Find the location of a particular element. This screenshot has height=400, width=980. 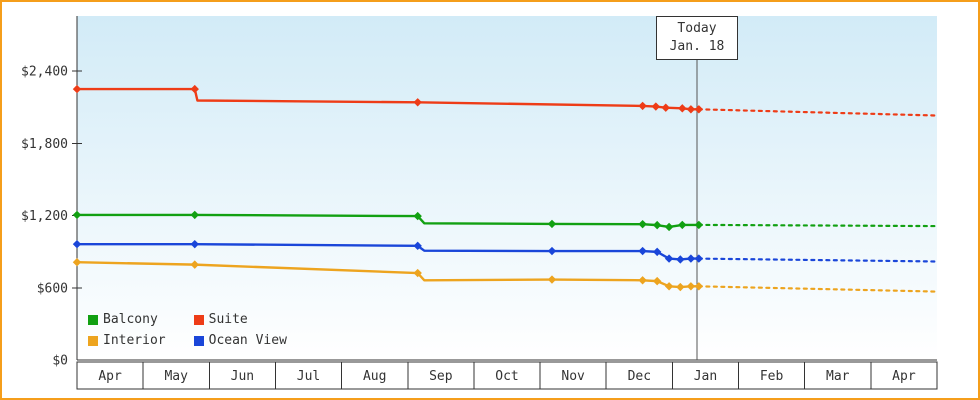

month-label-12: Apr is located at coordinates (904, 376).